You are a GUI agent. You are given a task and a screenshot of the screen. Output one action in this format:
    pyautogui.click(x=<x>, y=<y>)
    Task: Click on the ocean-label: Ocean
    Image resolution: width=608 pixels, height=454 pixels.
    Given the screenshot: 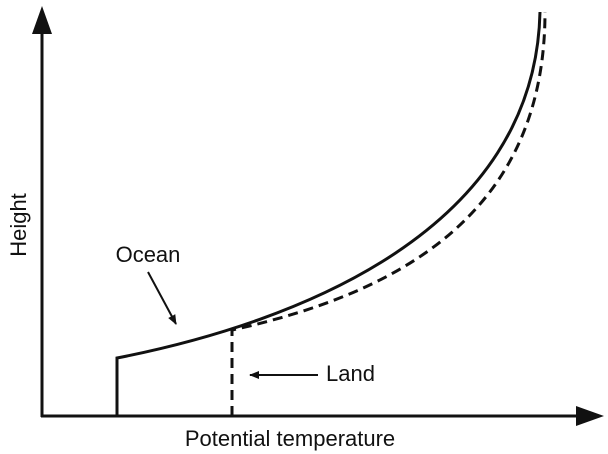 What is the action you would take?
    pyautogui.click(x=148, y=254)
    